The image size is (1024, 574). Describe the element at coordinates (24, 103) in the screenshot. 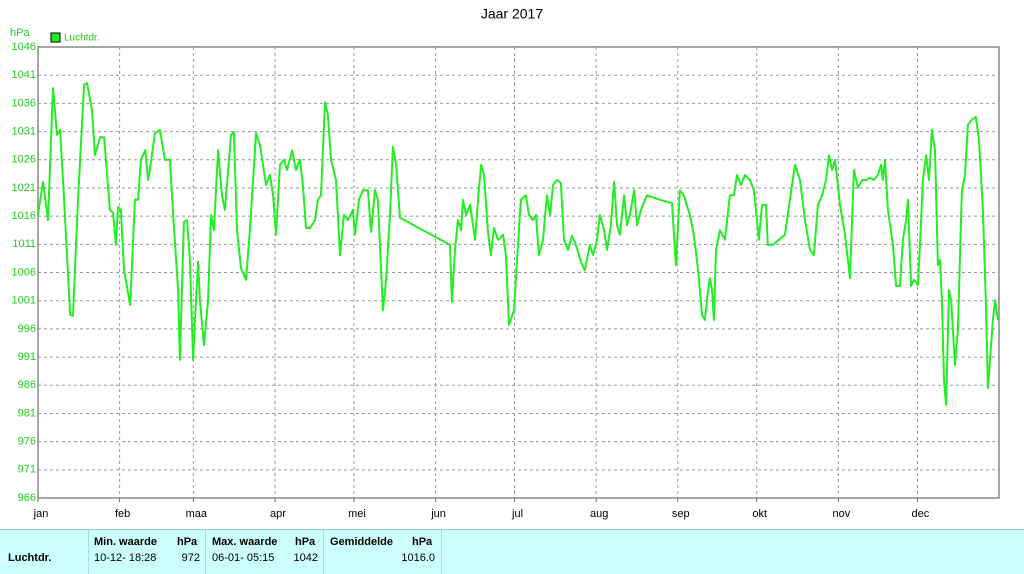

I see `y-tick-label: 1036` at that location.